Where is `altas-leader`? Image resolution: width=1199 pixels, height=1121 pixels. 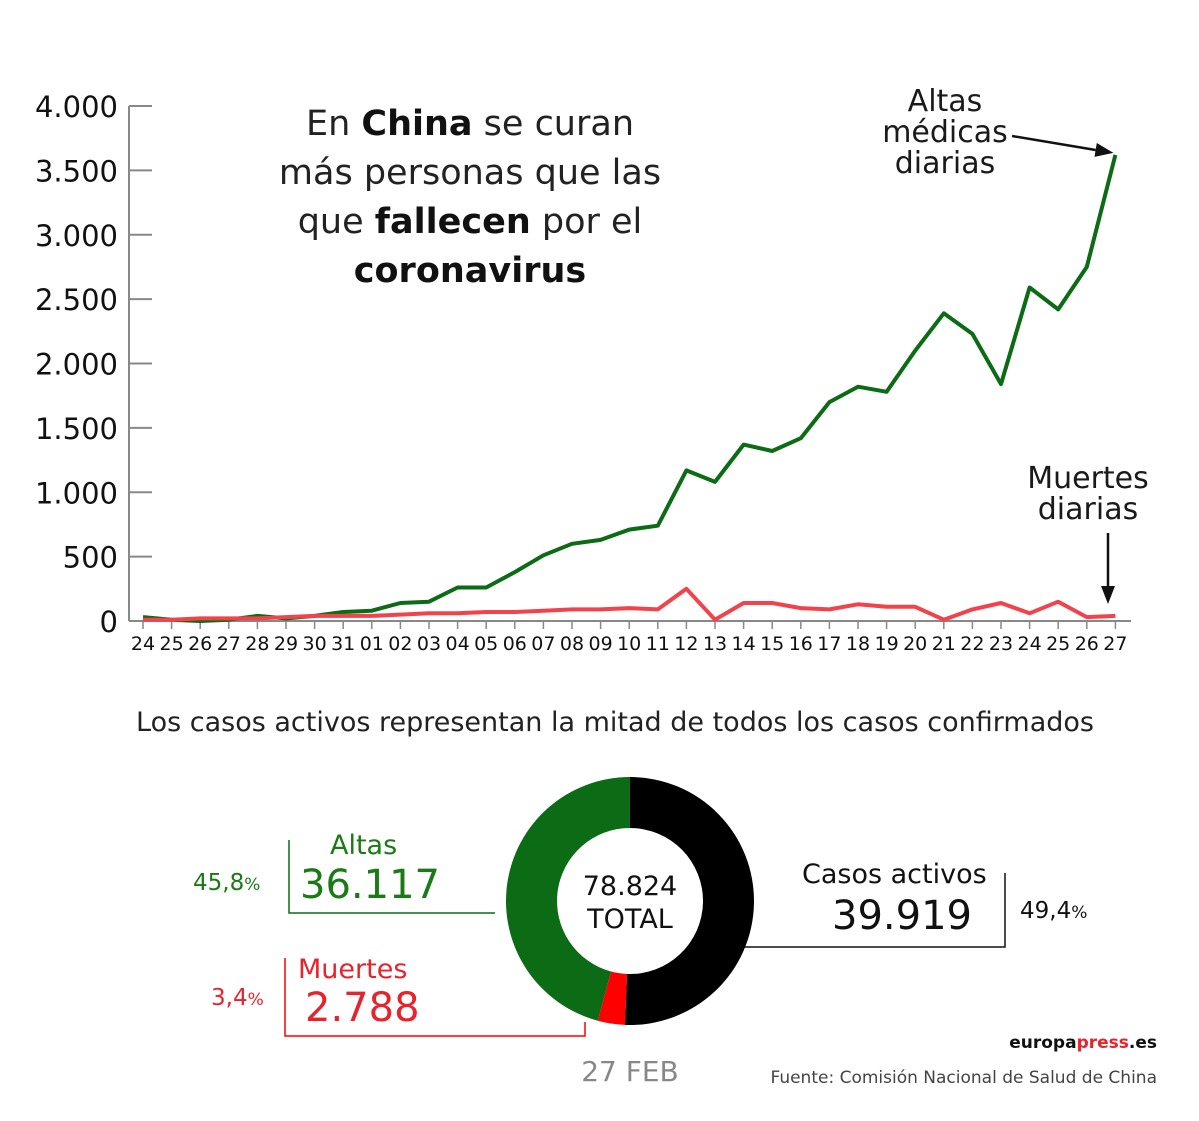 altas-leader is located at coordinates (391, 877).